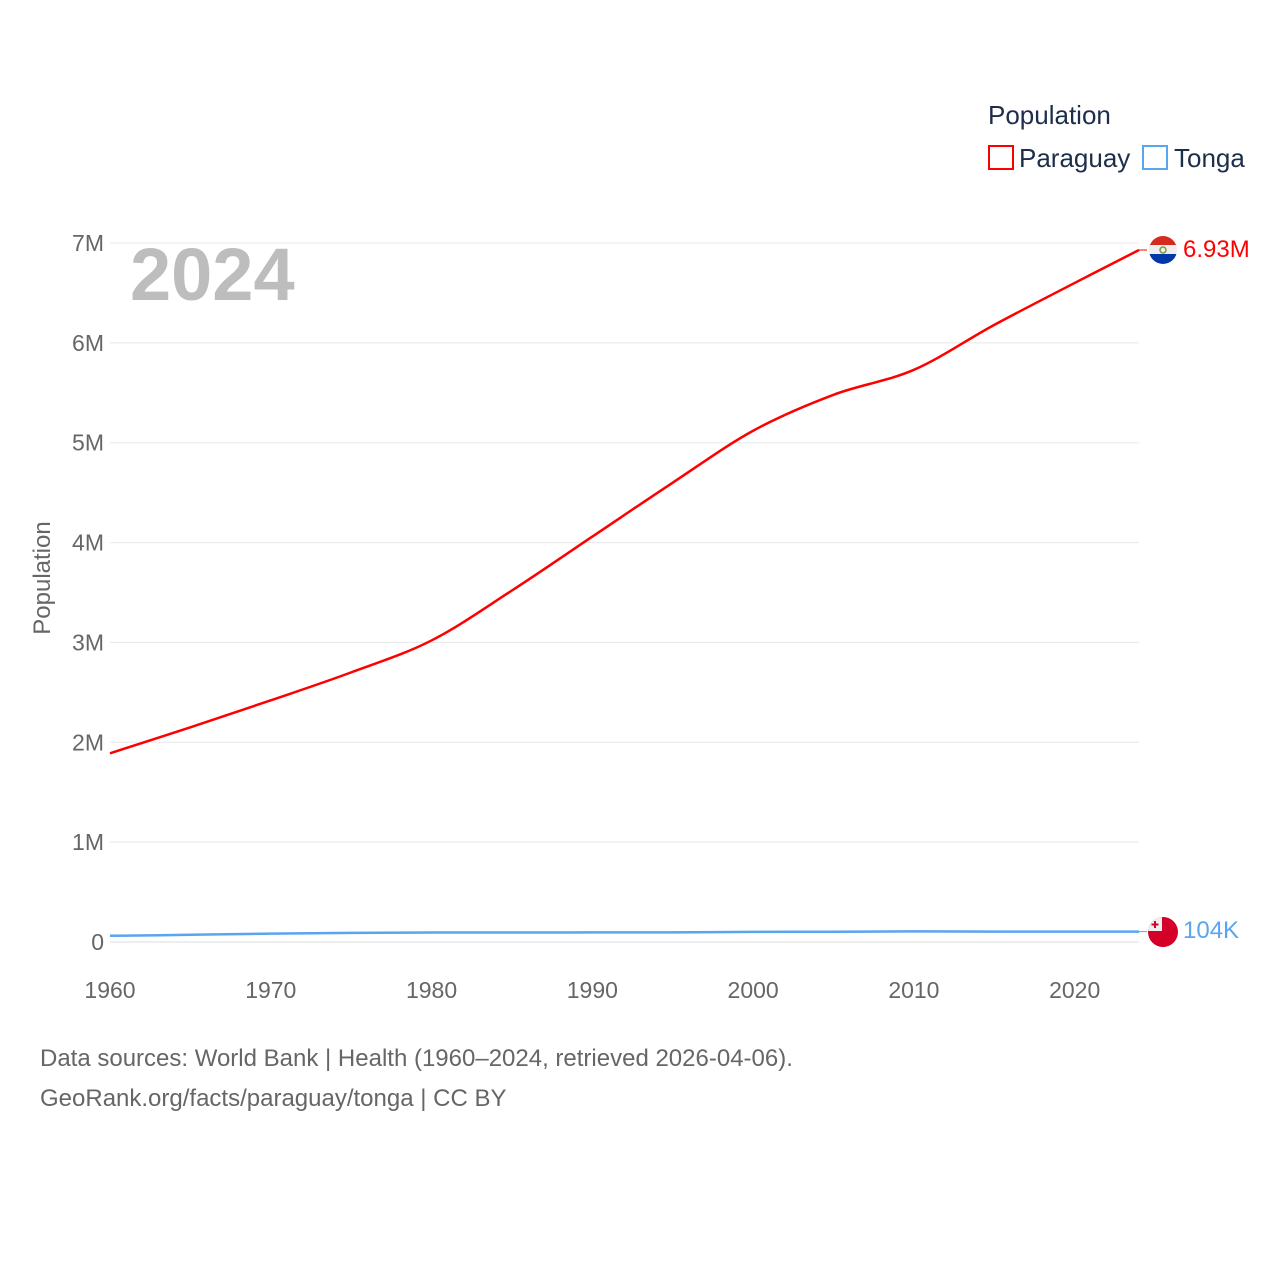  What do you see at coordinates (97, 942) in the screenshot?
I see `y-tick-label: 0` at bounding box center [97, 942].